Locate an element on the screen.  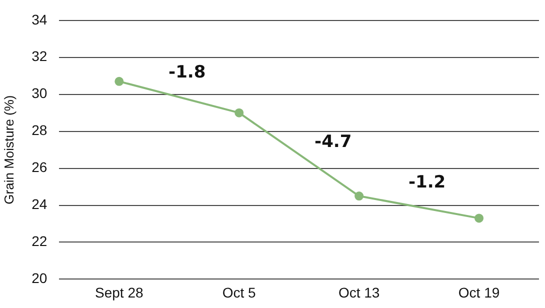
y-tick-label: 20 is located at coordinates (40, 278).